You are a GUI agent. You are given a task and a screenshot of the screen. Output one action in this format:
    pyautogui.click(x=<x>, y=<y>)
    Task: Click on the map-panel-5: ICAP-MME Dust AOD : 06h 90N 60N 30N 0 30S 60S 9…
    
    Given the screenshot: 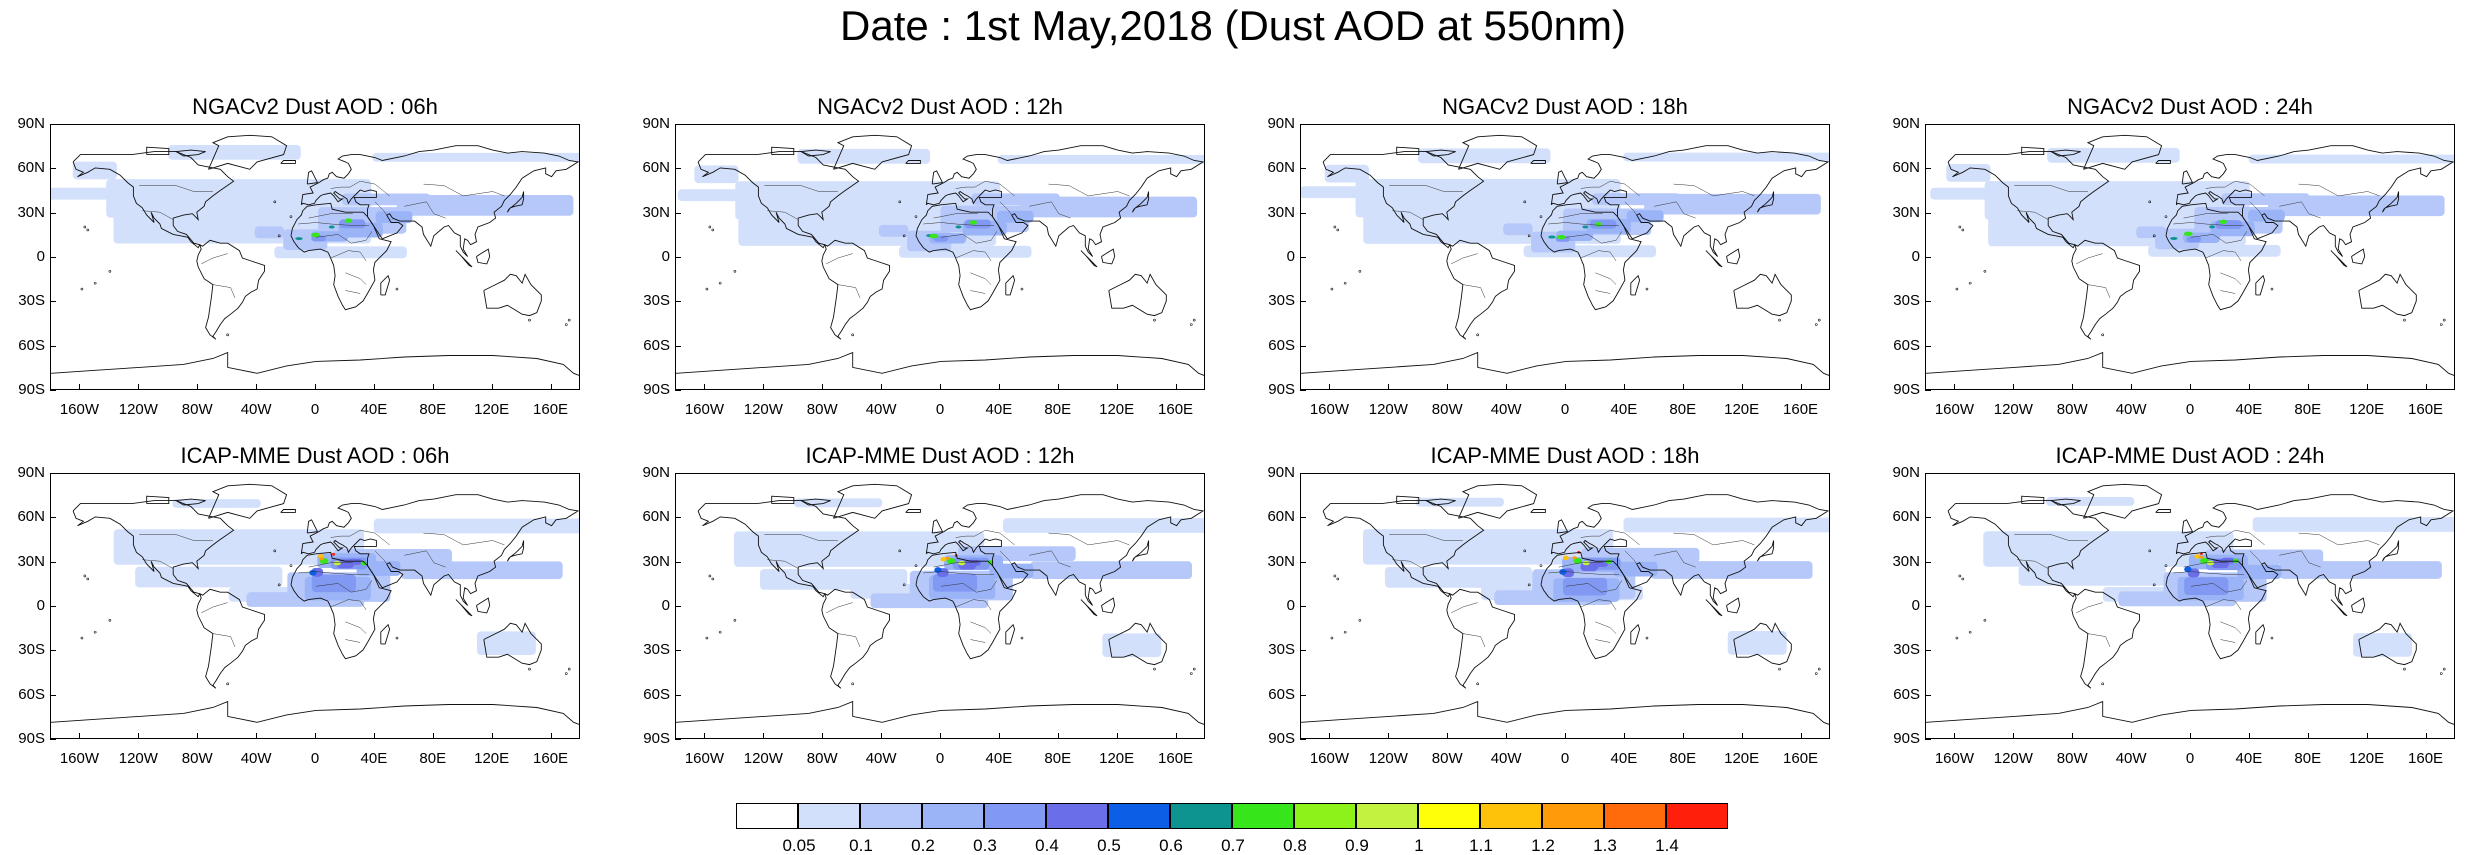 What is the action you would take?
    pyautogui.click(x=315, y=613)
    